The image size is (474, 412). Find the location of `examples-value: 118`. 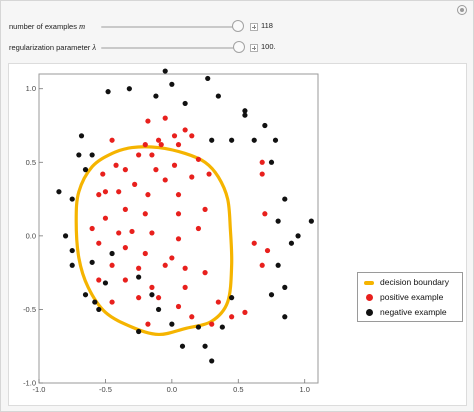

examples-value: 118 is located at coordinates (267, 25).